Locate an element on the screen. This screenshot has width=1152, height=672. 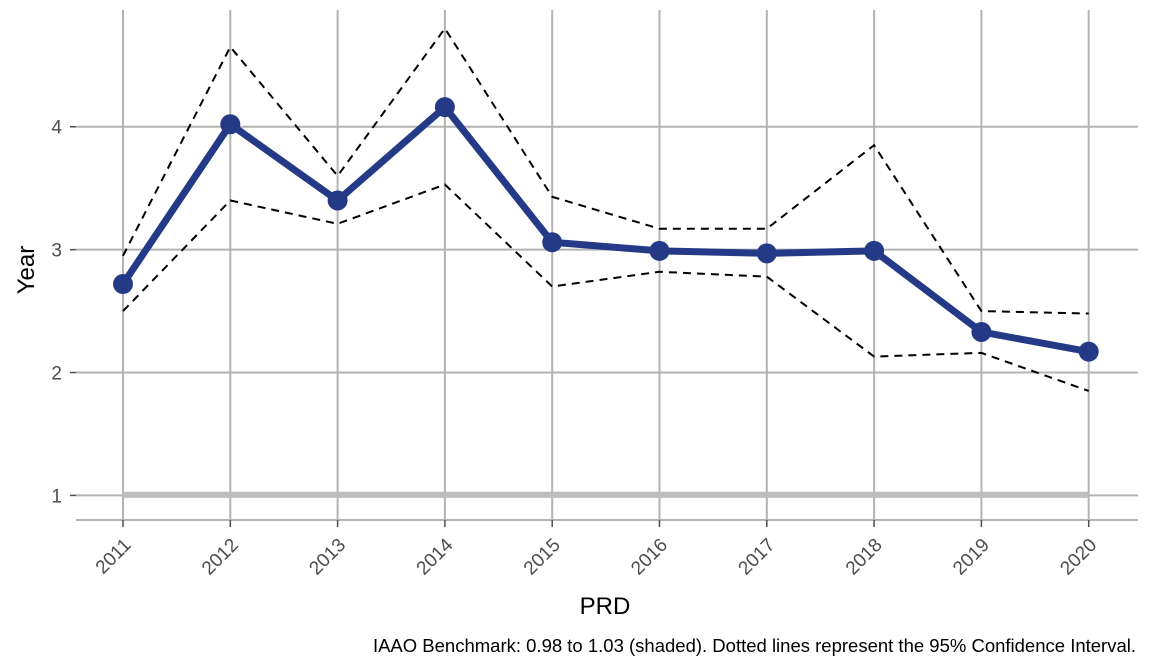
y-tick-label: 2 is located at coordinates (56, 374).